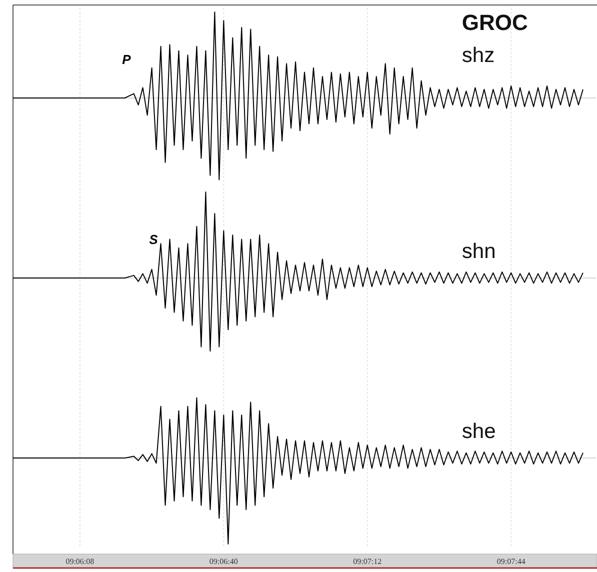  Describe the element at coordinates (153, 239) in the screenshot. I see `annotation: S` at that location.